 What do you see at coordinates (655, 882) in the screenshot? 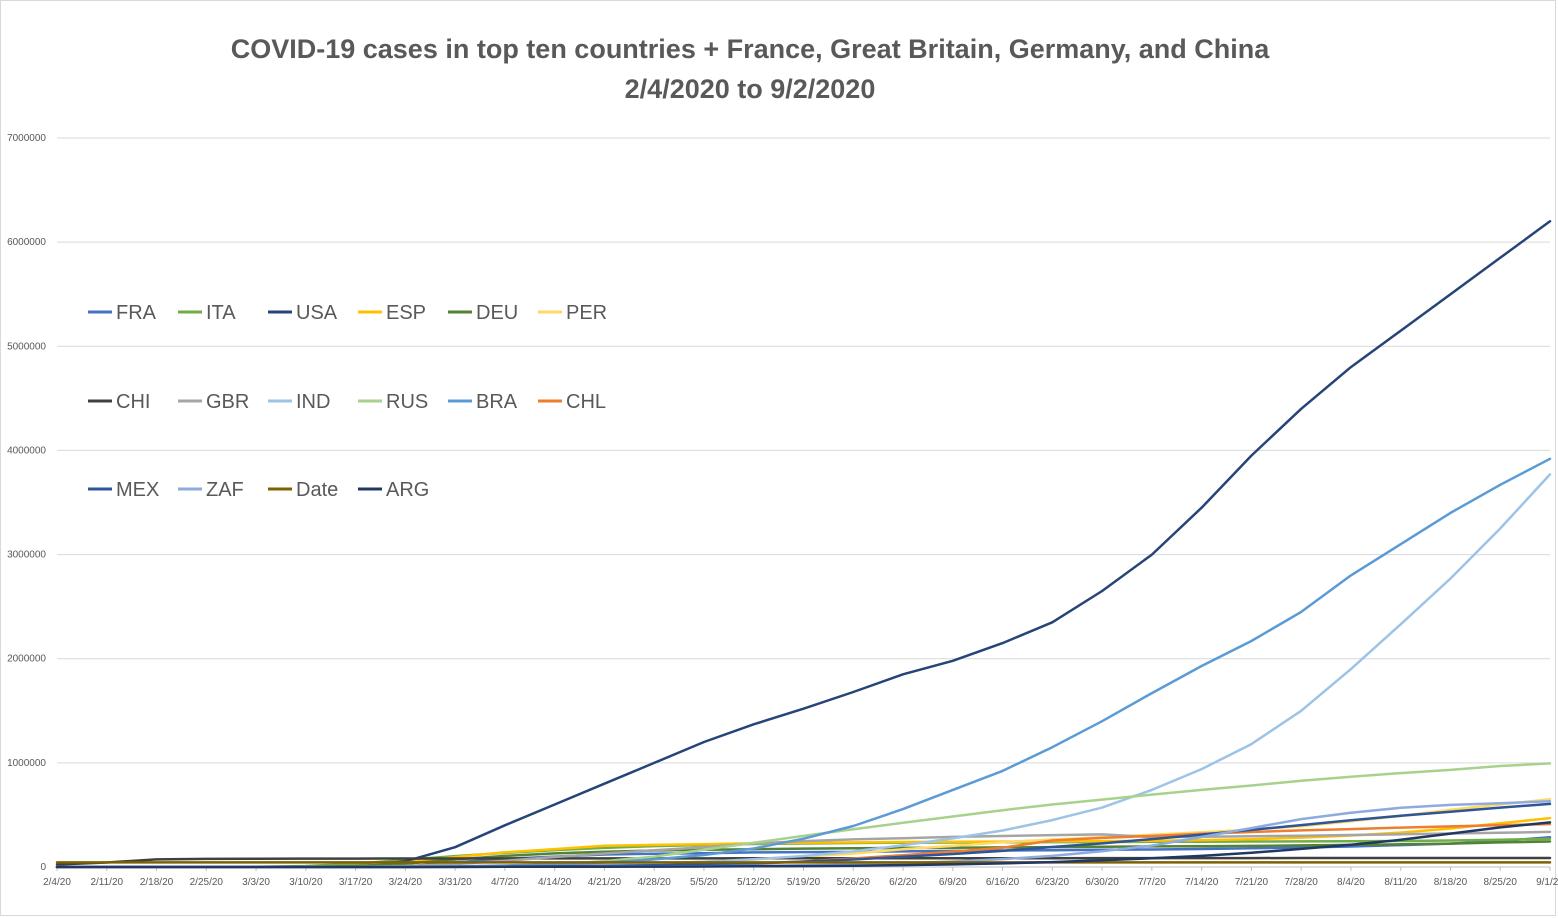
I see `x-tick-label: 4/28/20` at bounding box center [655, 882].